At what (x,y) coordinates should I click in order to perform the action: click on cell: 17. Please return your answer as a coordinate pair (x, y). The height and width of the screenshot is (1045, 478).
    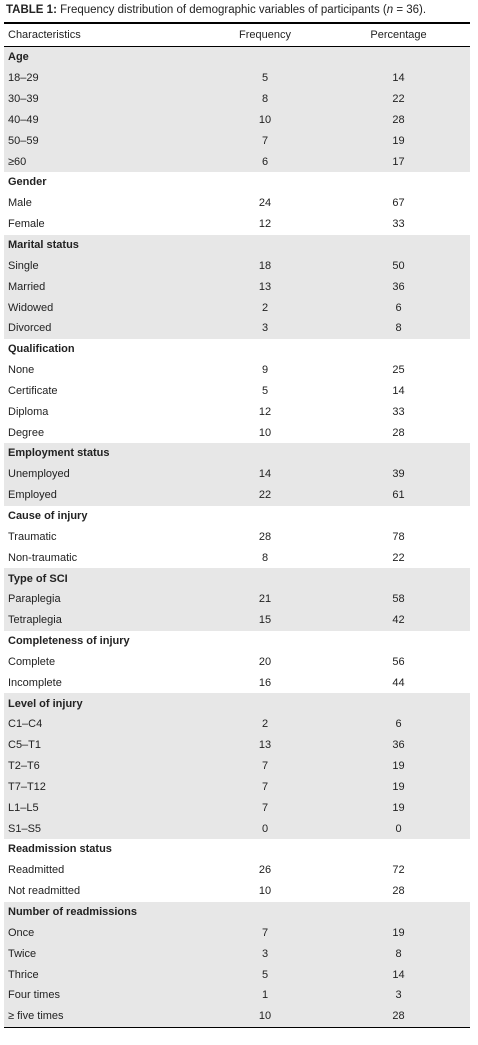
    Looking at the image, I should click on (398, 161).